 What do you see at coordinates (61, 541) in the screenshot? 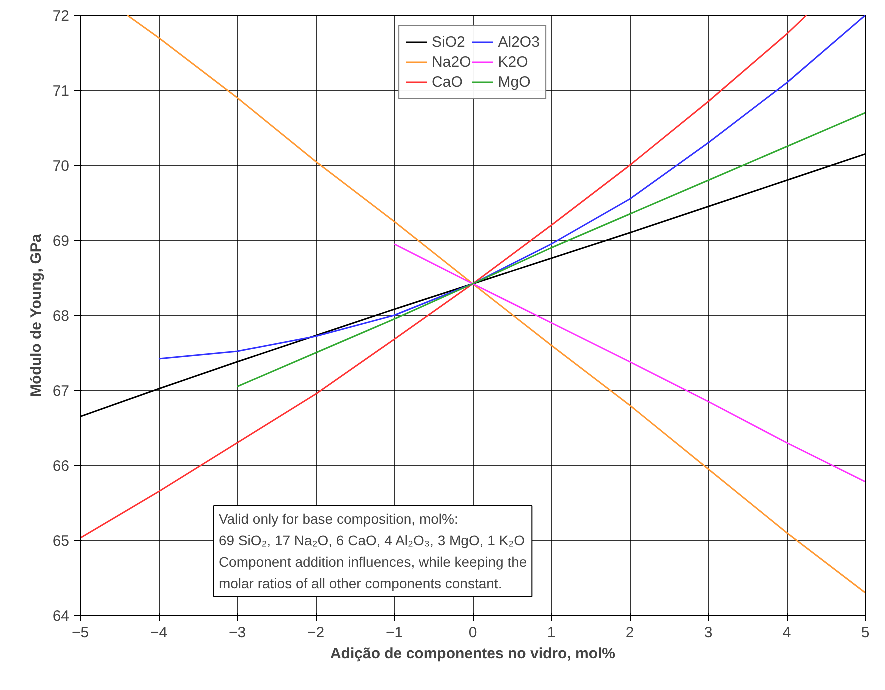
I see `y-tick-label: 65` at bounding box center [61, 541].